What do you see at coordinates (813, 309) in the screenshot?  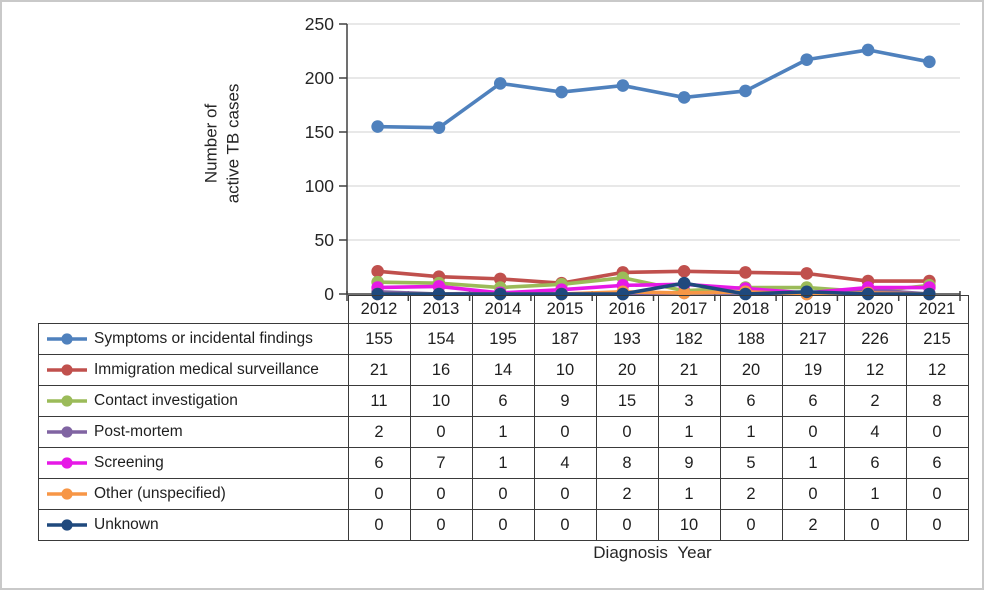 I see `year-cell: 2019` at bounding box center [813, 309].